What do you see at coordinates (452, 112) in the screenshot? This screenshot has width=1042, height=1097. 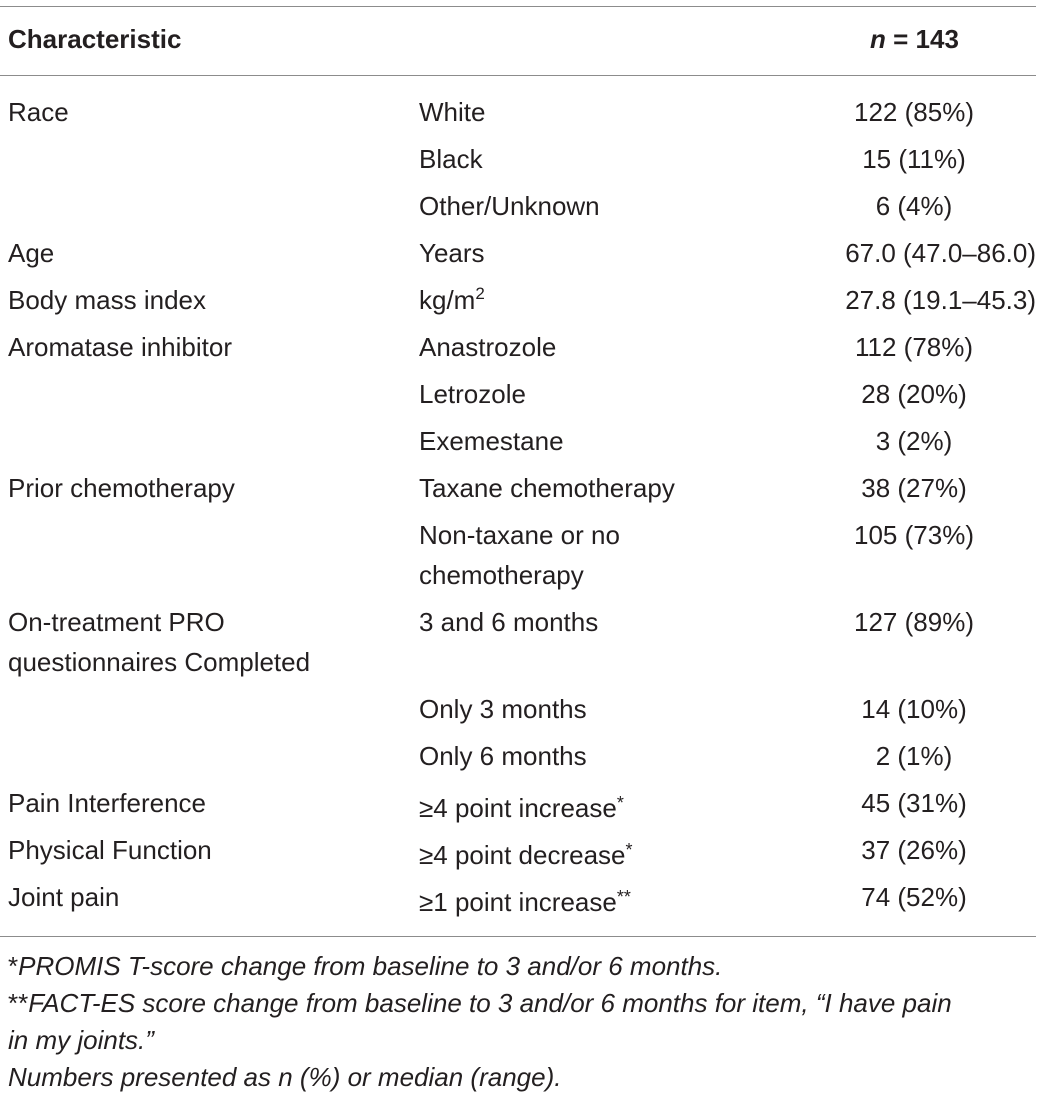 I see `row-category: White` at bounding box center [452, 112].